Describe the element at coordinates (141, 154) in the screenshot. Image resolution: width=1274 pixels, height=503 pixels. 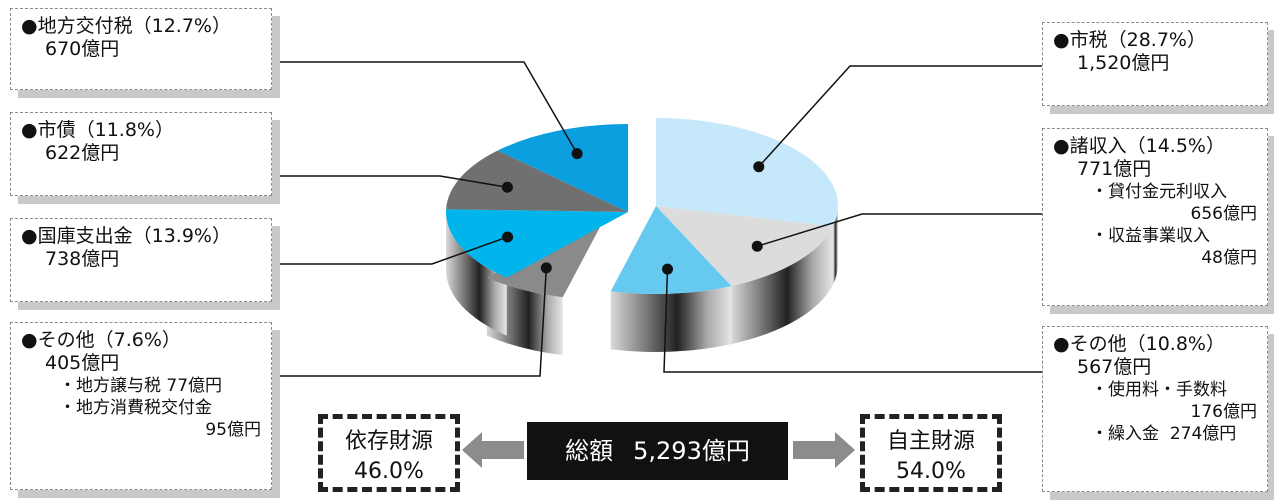
I see `label-shisai: ●市債（11.8%） 622億円` at that location.